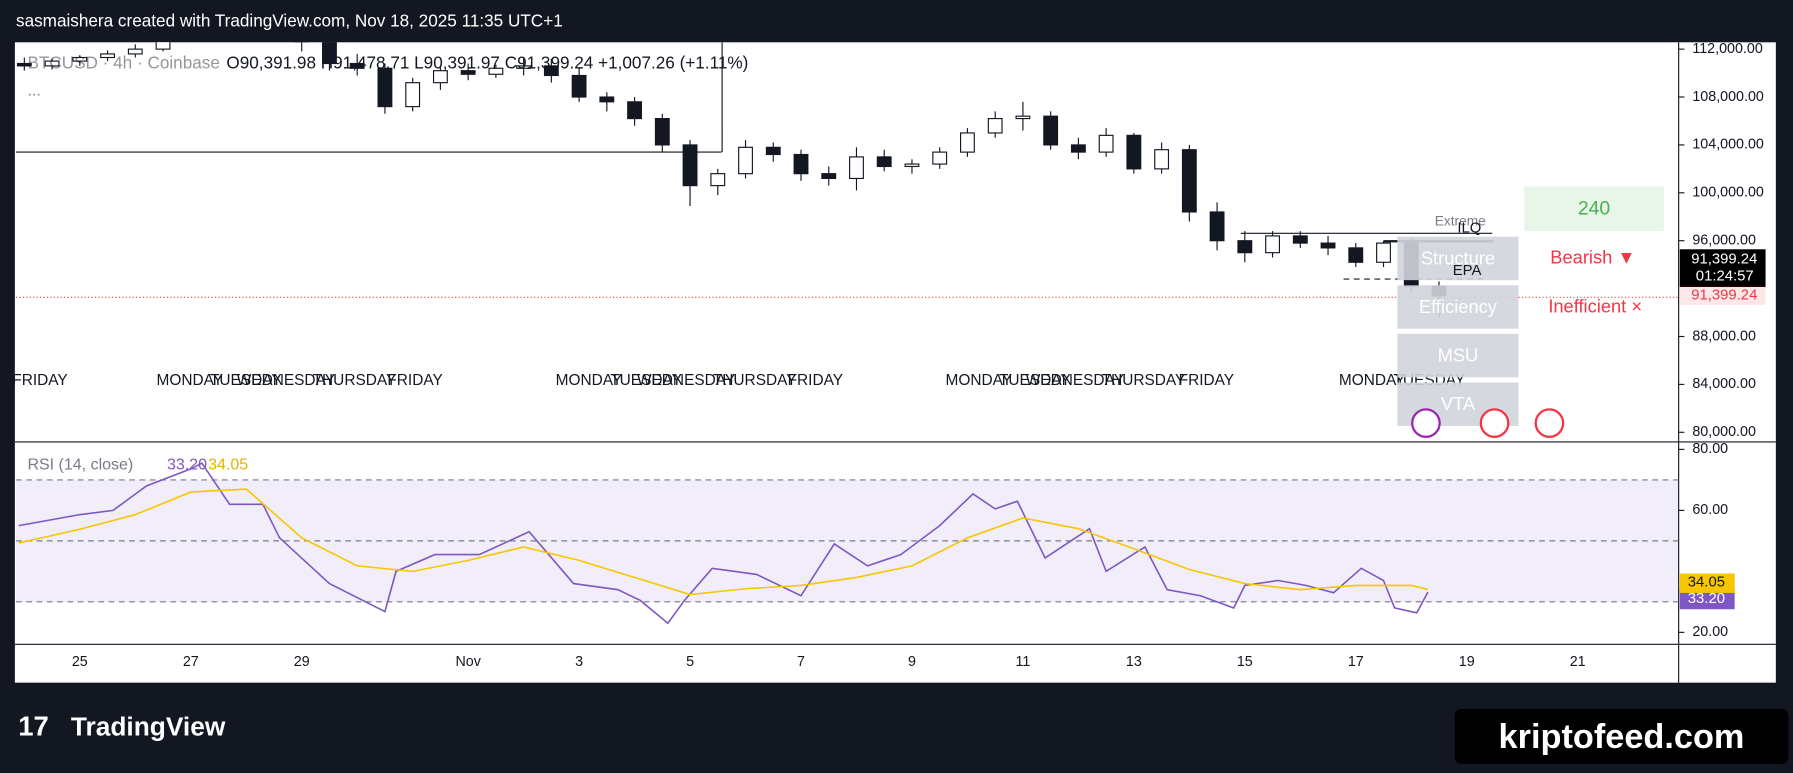  I want to click on y-tick-label: 108,000.00, so click(1728, 97).